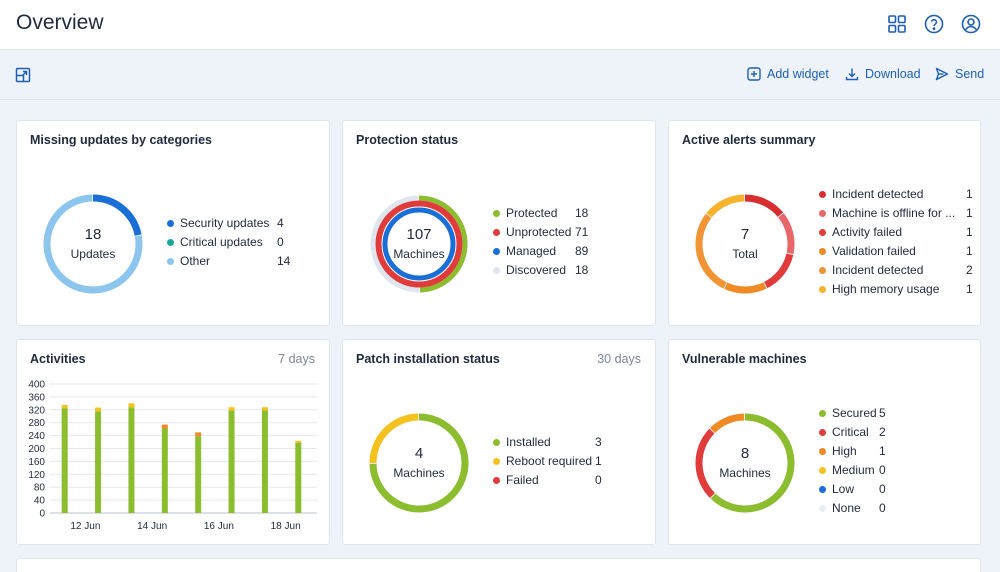 The image size is (1000, 572). What do you see at coordinates (40, 488) in the screenshot?
I see `y-tick-label: 80` at bounding box center [40, 488].